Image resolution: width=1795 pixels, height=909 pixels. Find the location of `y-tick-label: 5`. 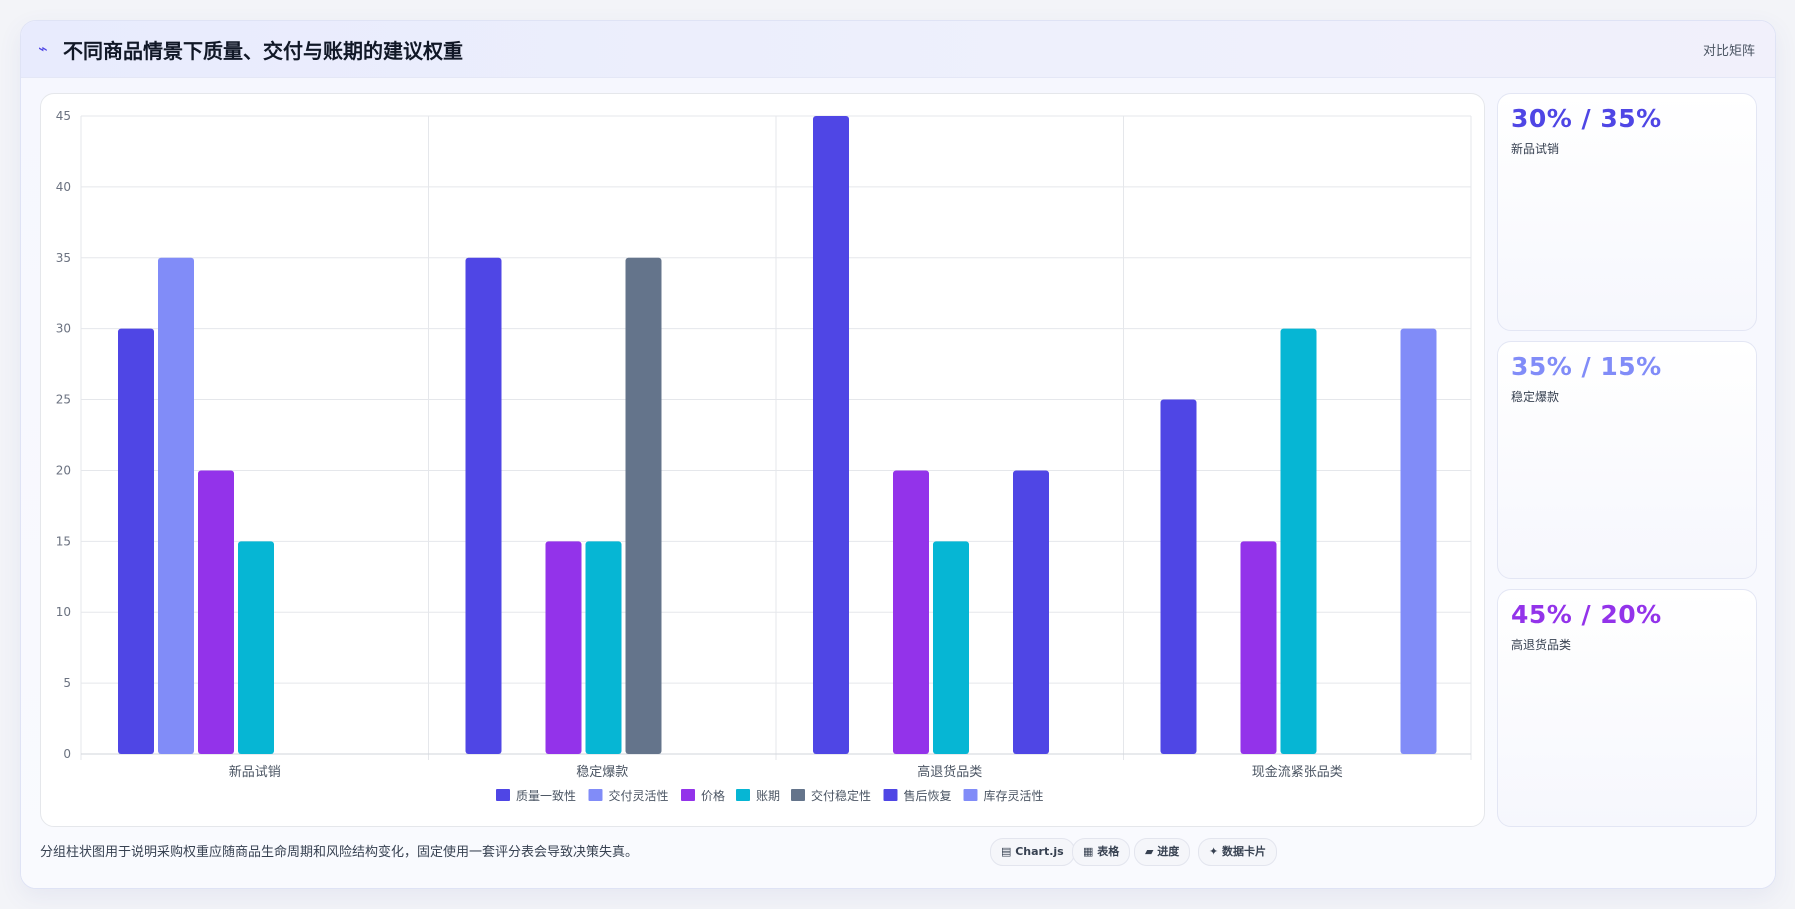

y-tick-label: 5 is located at coordinates (67, 683).